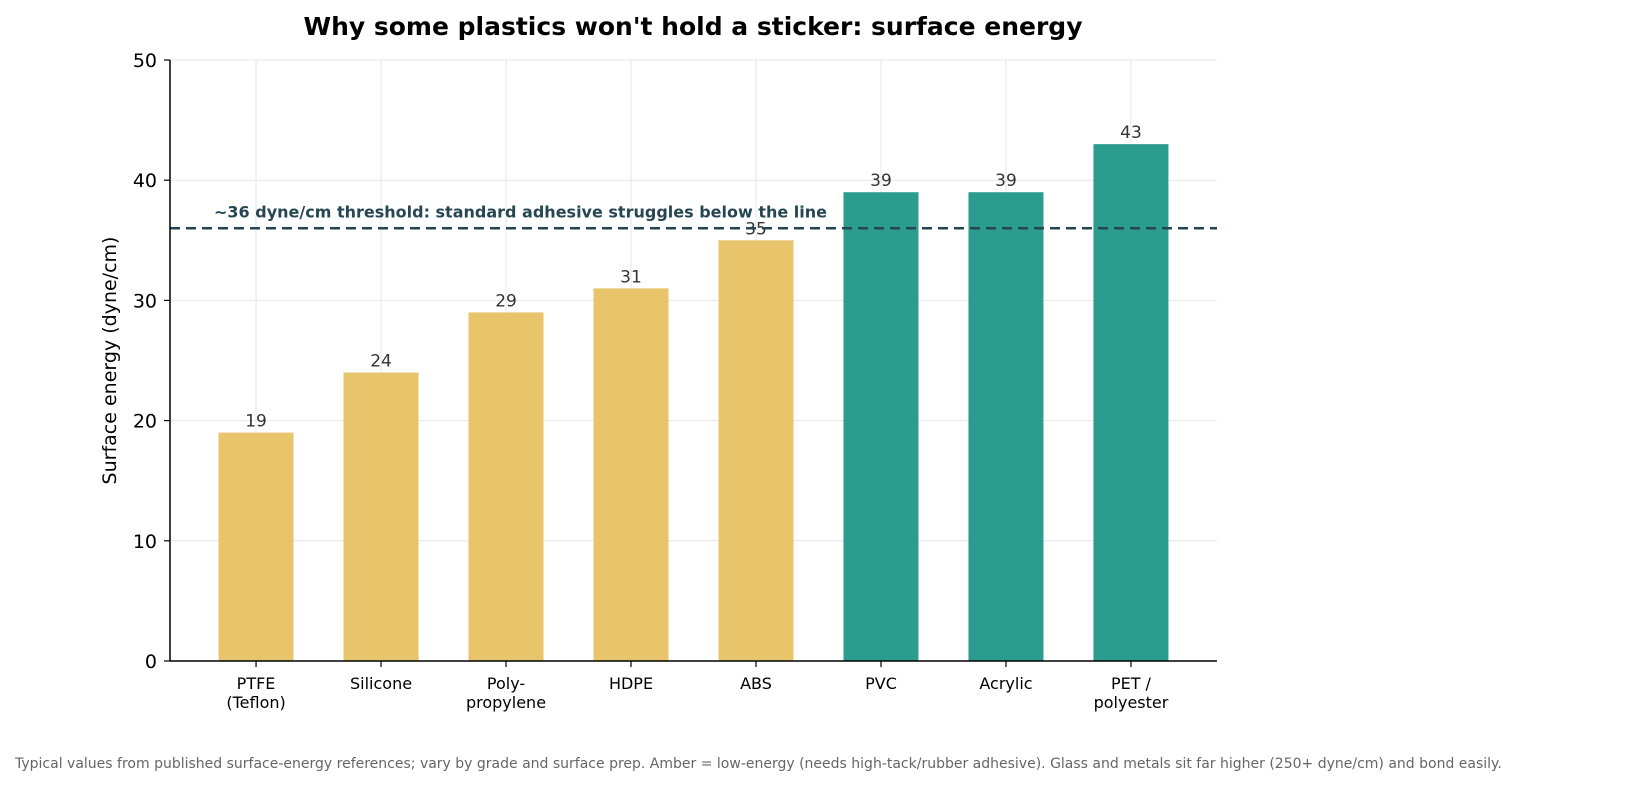 The height and width of the screenshot is (787, 1631). Describe the element at coordinates (145, 301) in the screenshot. I see `y-tick-label: 30` at that location.